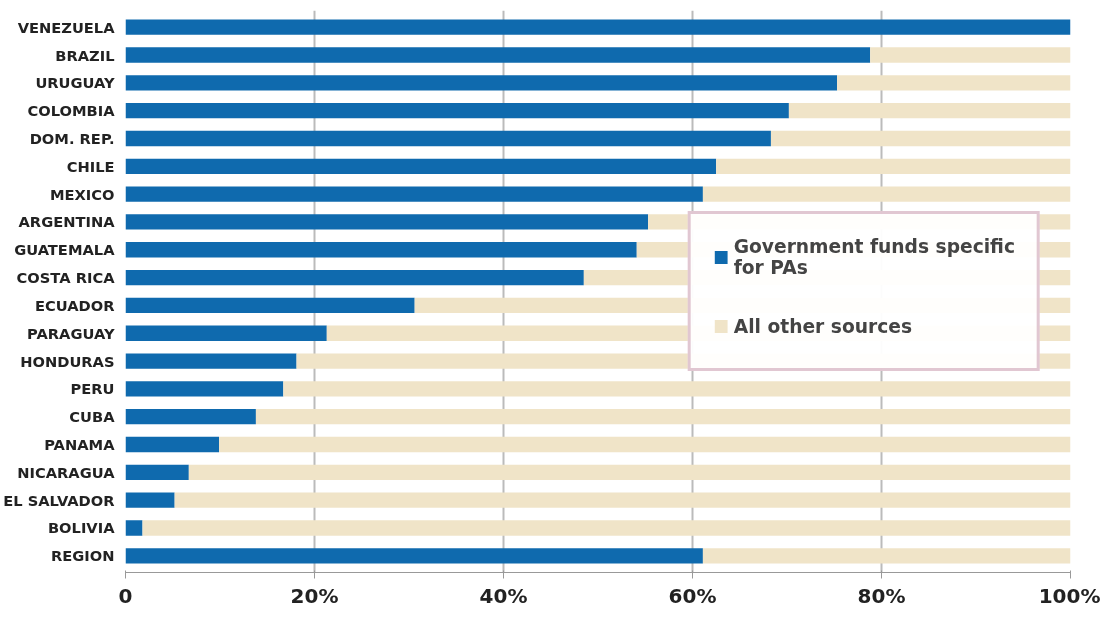 Image resolution: width=1109 pixels, height=618 pixels. I want to click on y-tick-label: DOM. REP., so click(72, 138).